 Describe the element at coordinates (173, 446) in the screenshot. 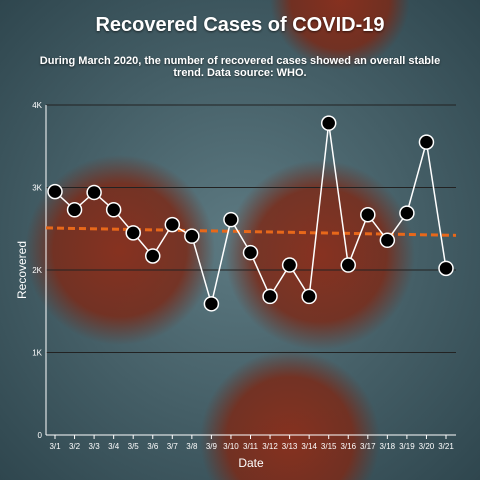

I see `x-tick-label: 3/7` at that location.